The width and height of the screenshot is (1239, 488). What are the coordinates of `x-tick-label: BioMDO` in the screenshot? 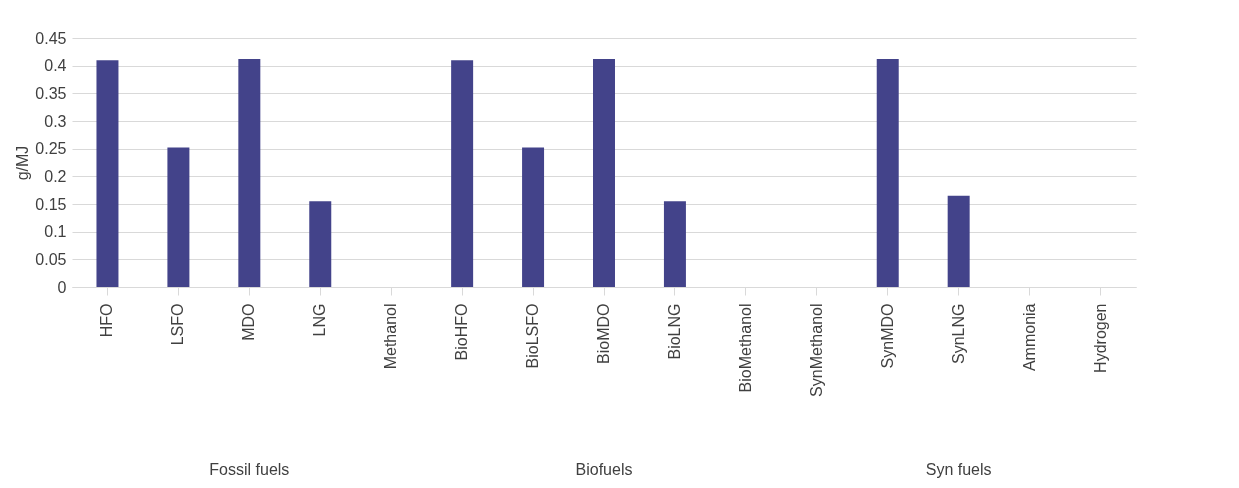 It's located at (603, 333).